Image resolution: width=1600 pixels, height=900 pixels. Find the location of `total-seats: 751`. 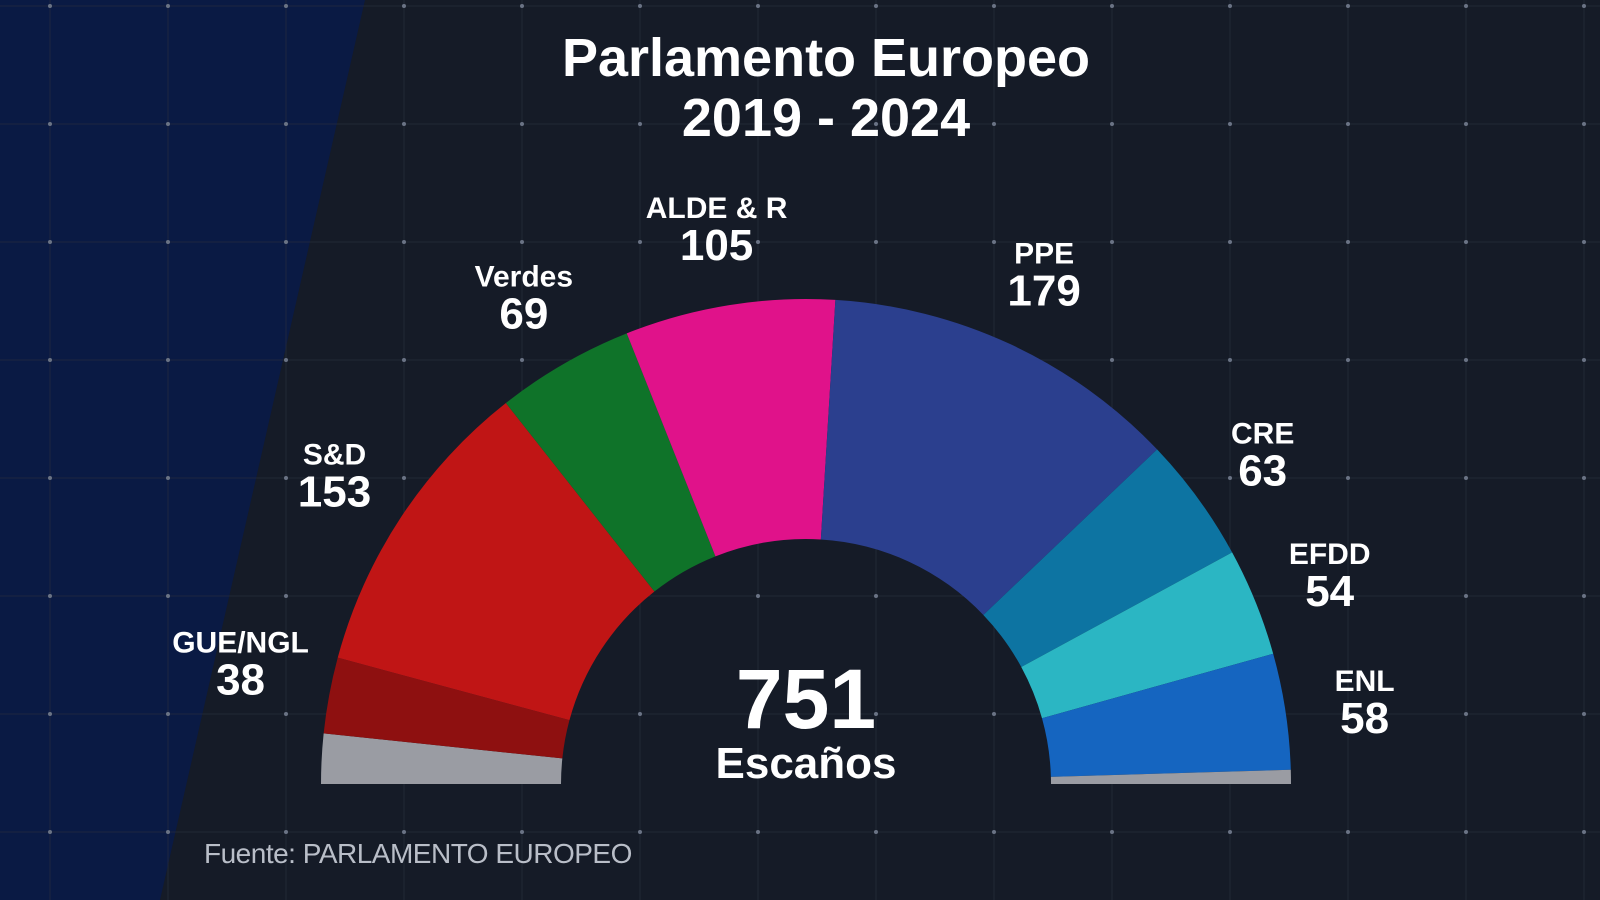

total-seats: 751 is located at coordinates (806, 699).